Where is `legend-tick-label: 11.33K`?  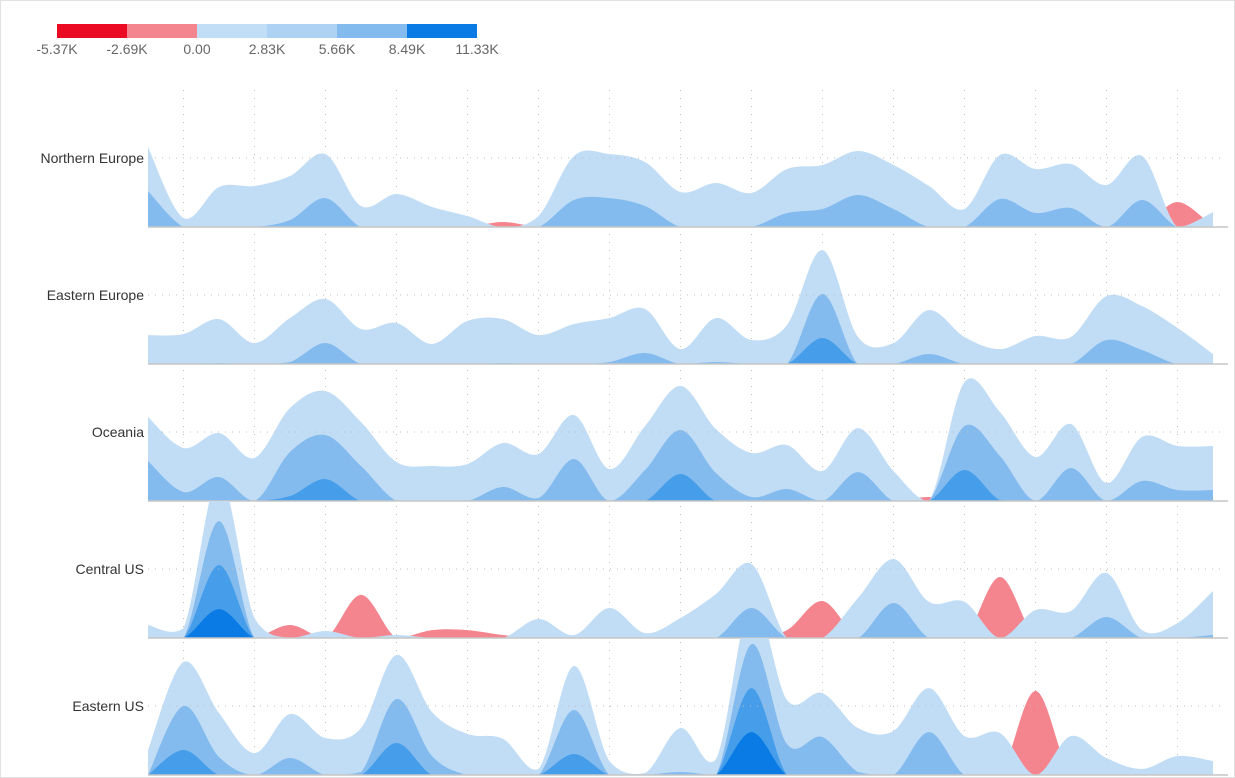
legend-tick-label: 11.33K is located at coordinates (477, 49).